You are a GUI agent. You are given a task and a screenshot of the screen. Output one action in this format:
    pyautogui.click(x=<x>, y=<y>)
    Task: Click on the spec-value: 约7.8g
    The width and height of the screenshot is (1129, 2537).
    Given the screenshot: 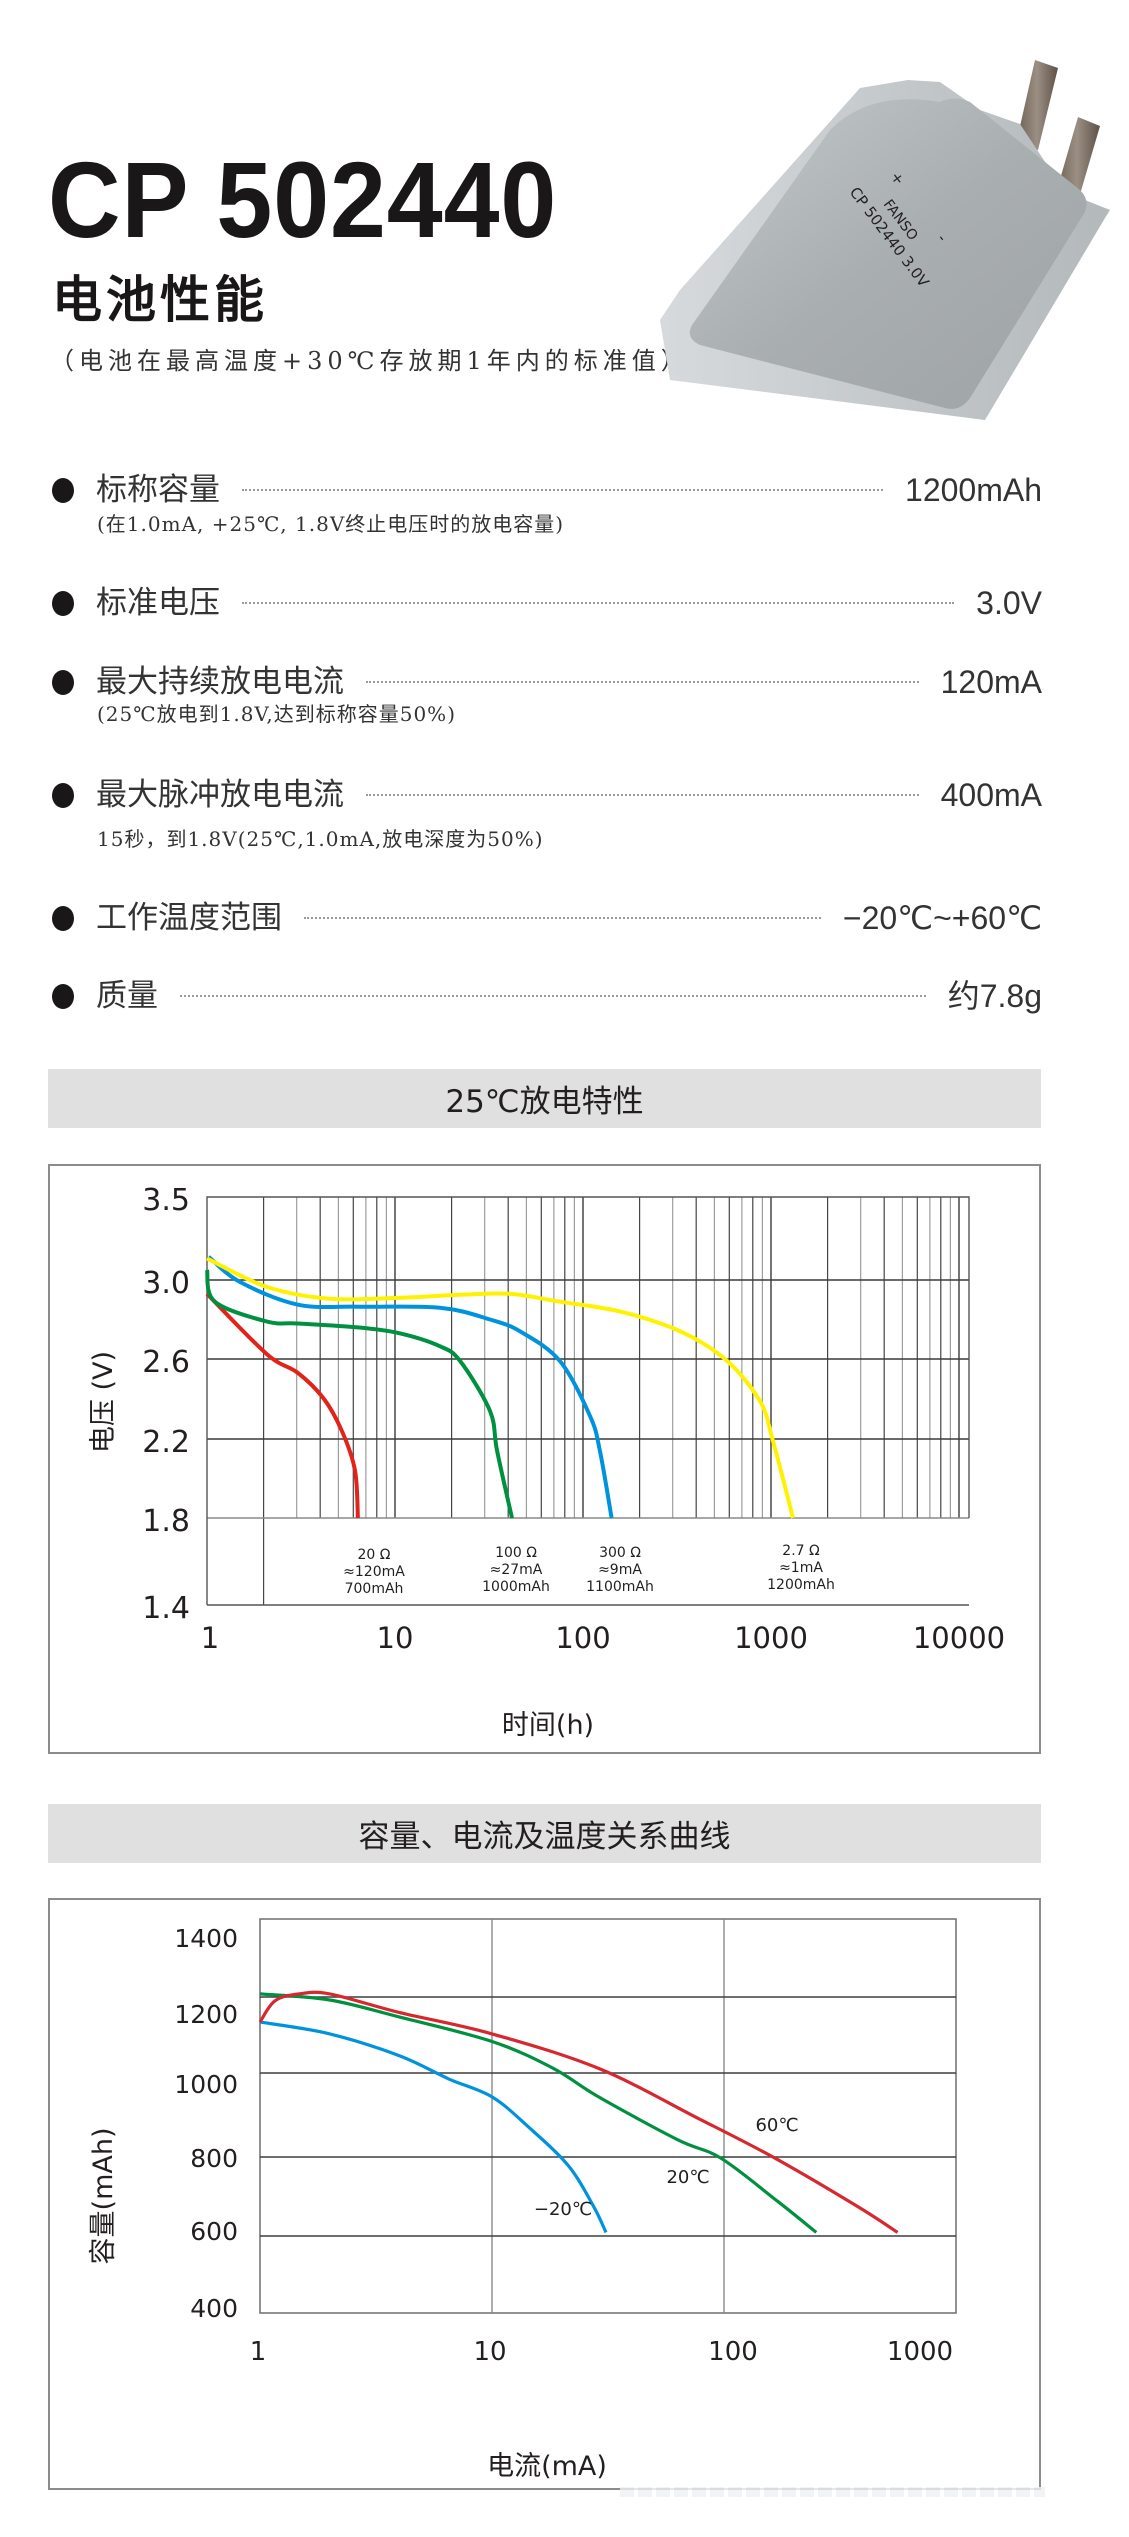 What is the action you would take?
    pyautogui.click(x=994, y=996)
    